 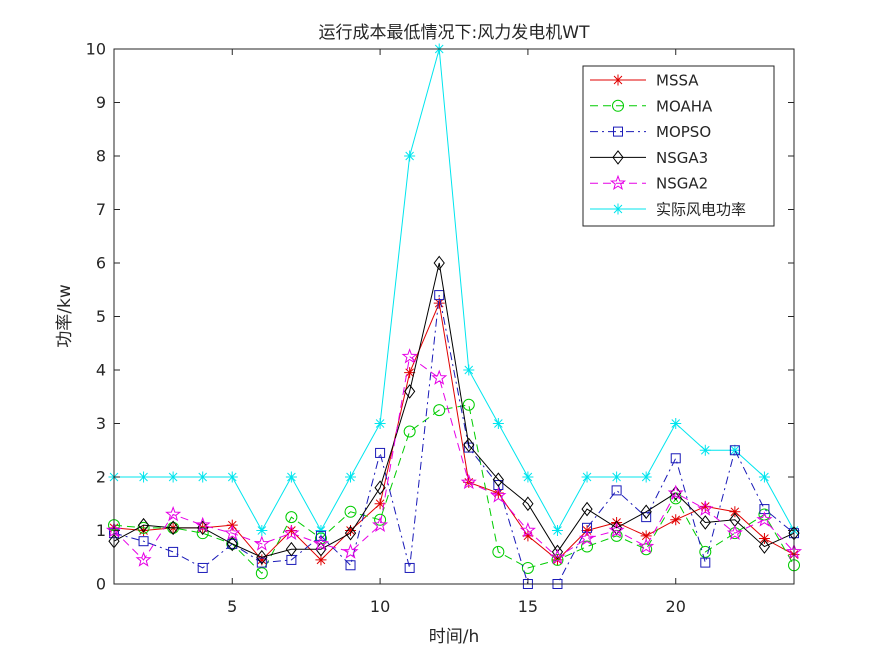 I want to click on y-tick-label: 8, so click(x=101, y=156).